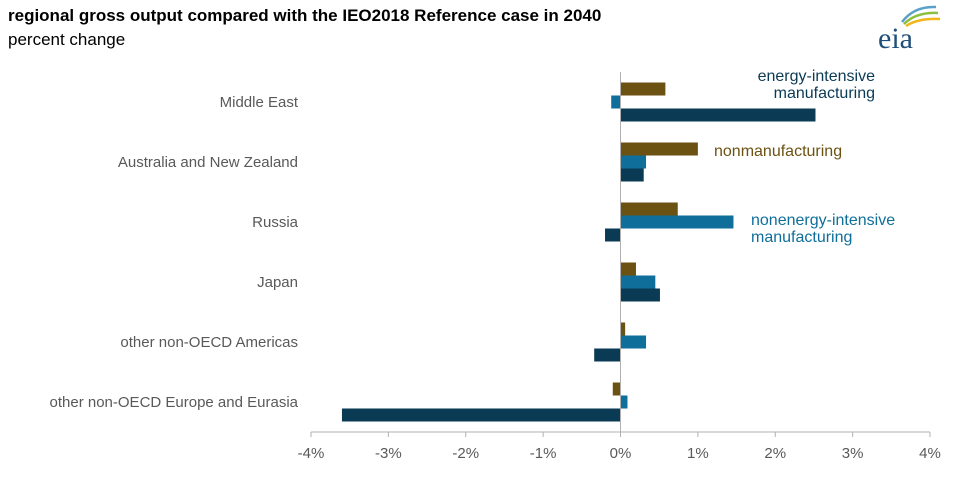  What do you see at coordinates (778, 151) in the screenshot?
I see `series-annotation: nonmanufacturing` at bounding box center [778, 151].